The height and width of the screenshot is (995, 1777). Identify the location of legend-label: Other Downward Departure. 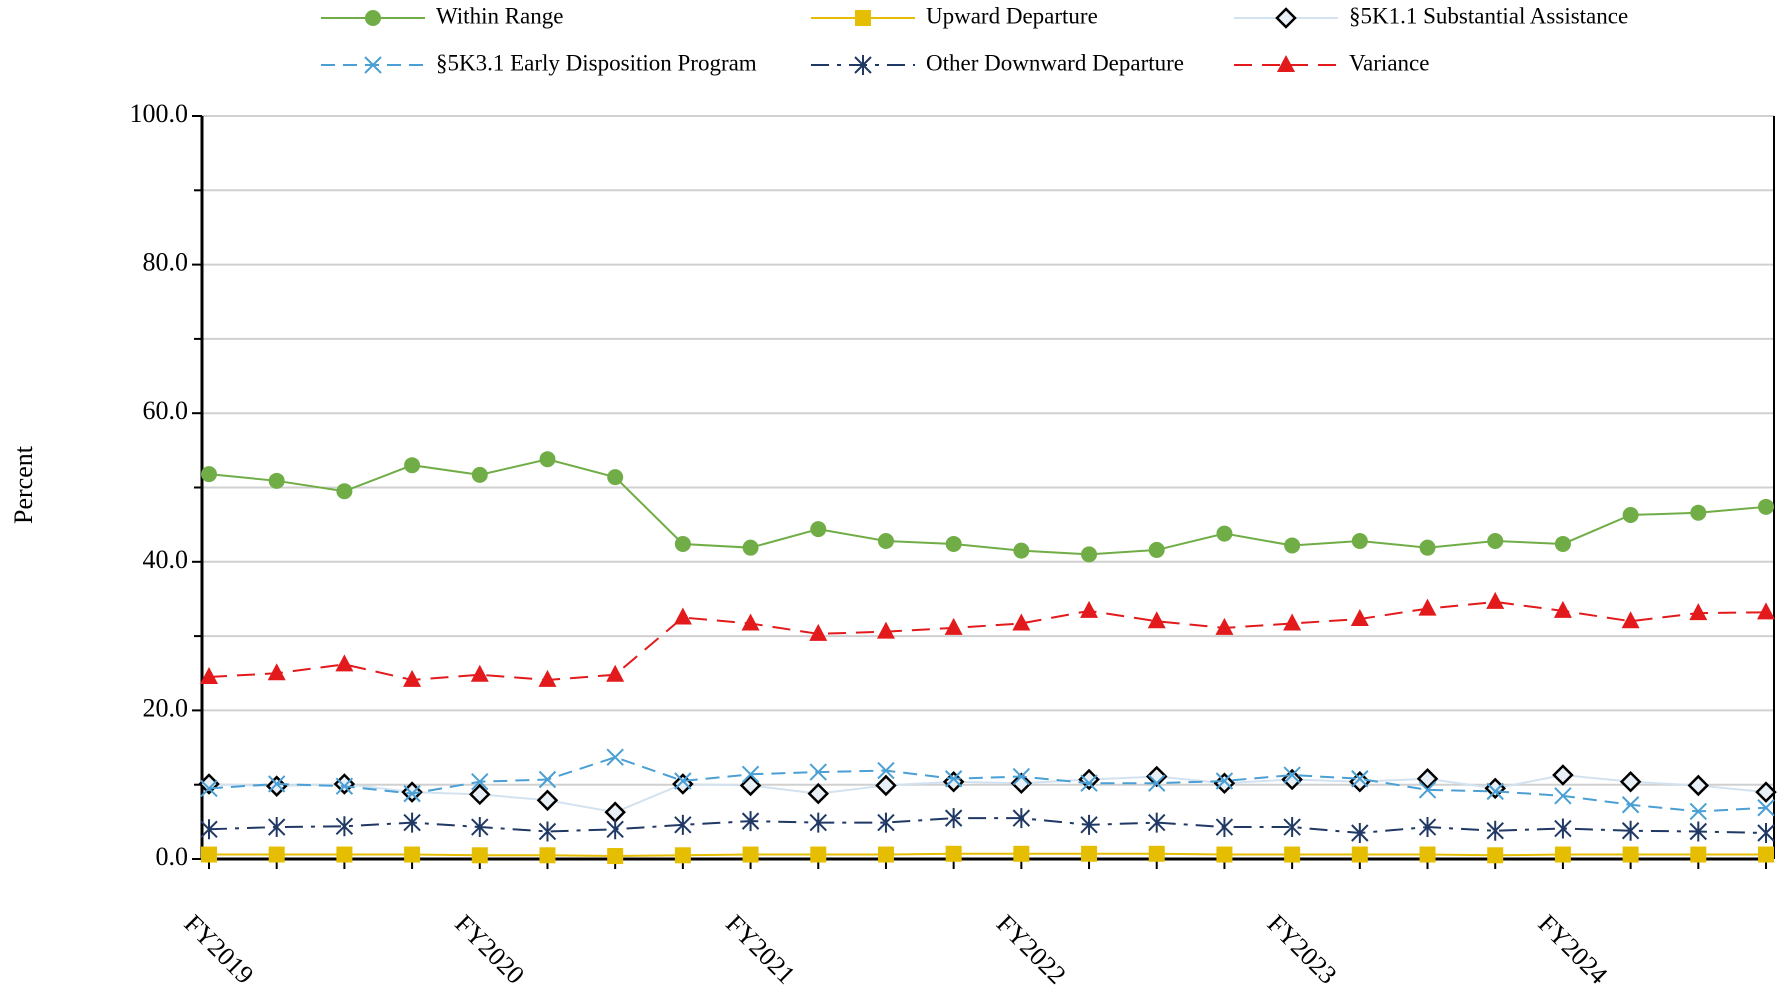
(1055, 62).